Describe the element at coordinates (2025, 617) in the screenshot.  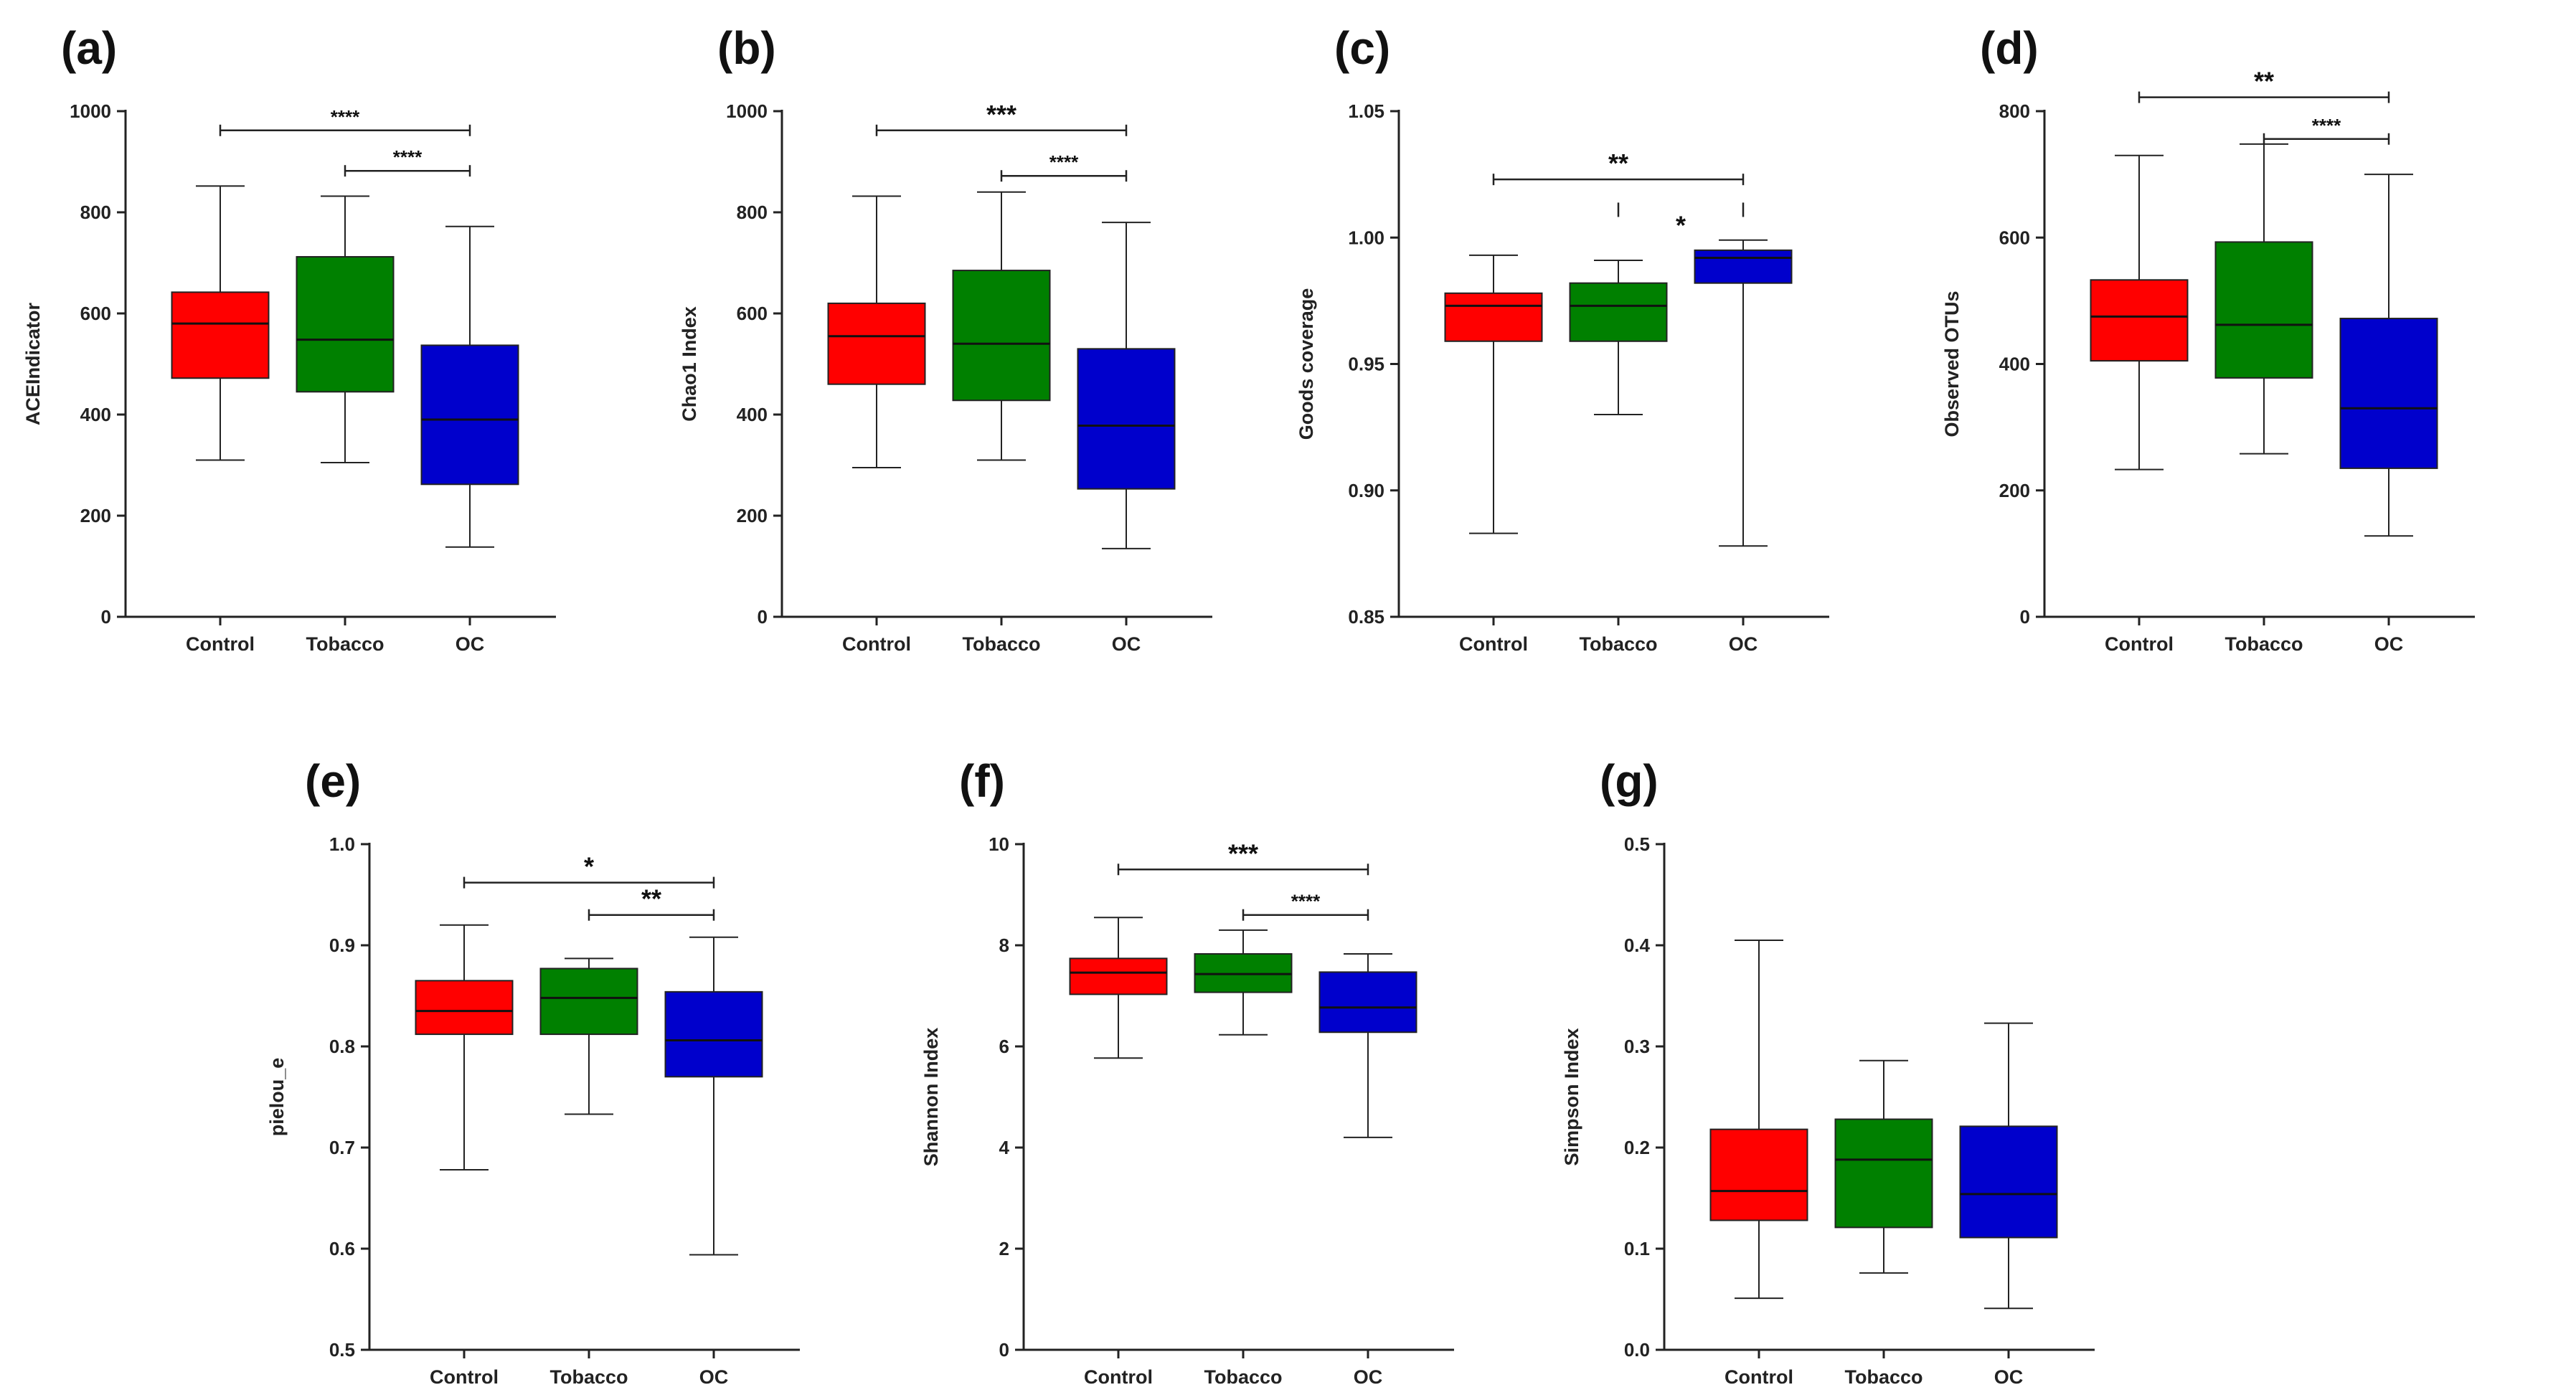
I see `y-tick-label: 0` at that location.